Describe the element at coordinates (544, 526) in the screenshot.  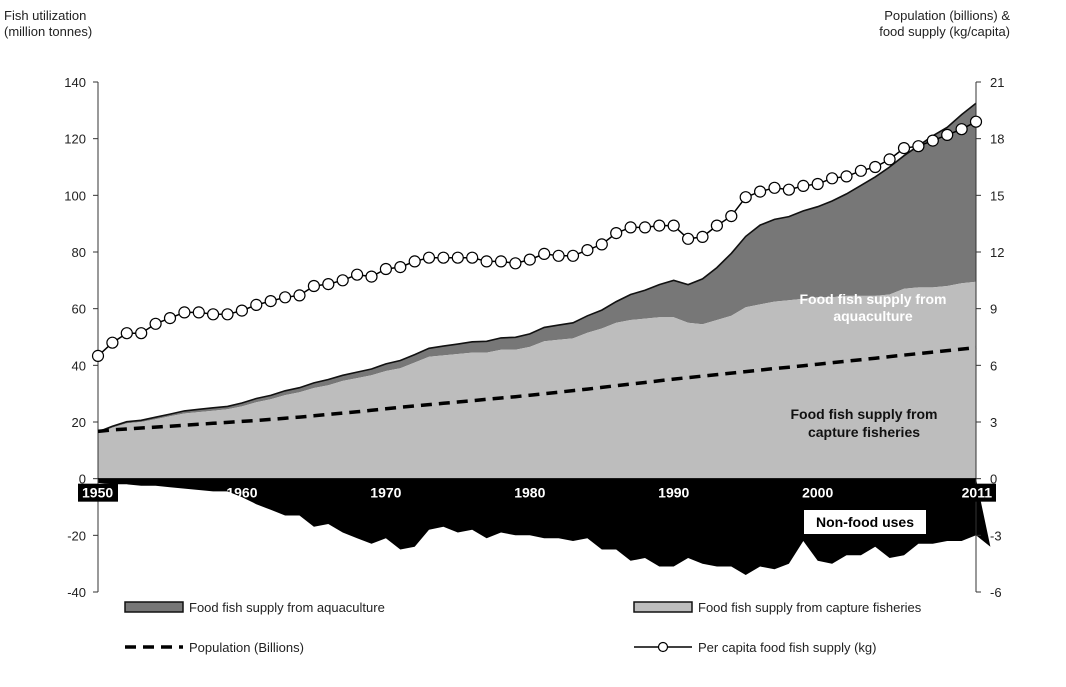
I see `non-food-area` at that location.